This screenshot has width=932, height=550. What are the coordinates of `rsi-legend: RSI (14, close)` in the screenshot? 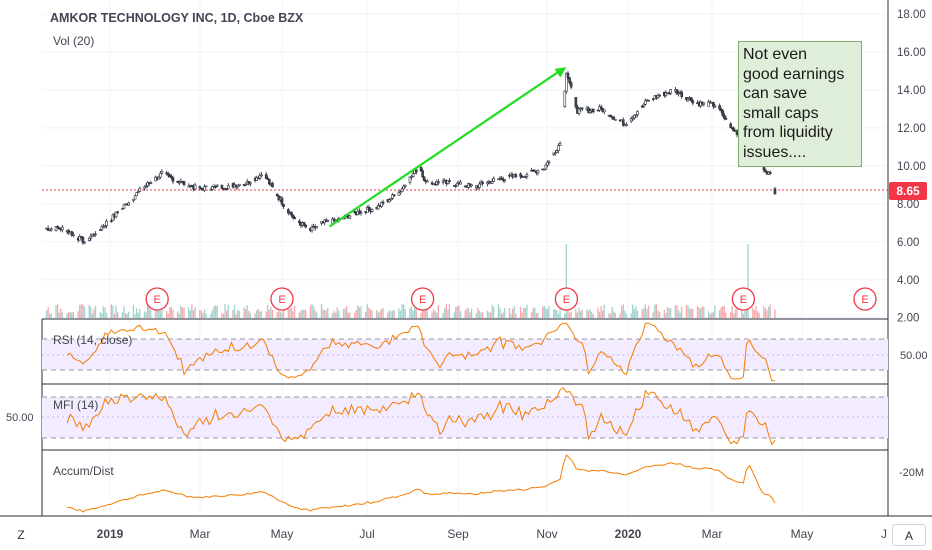 It's located at (93, 340).